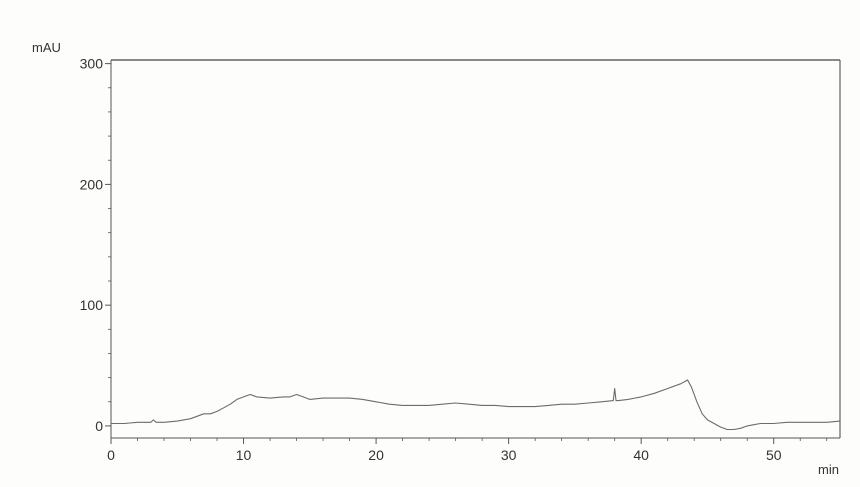  I want to click on x-tick-label: 20, so click(376, 455).